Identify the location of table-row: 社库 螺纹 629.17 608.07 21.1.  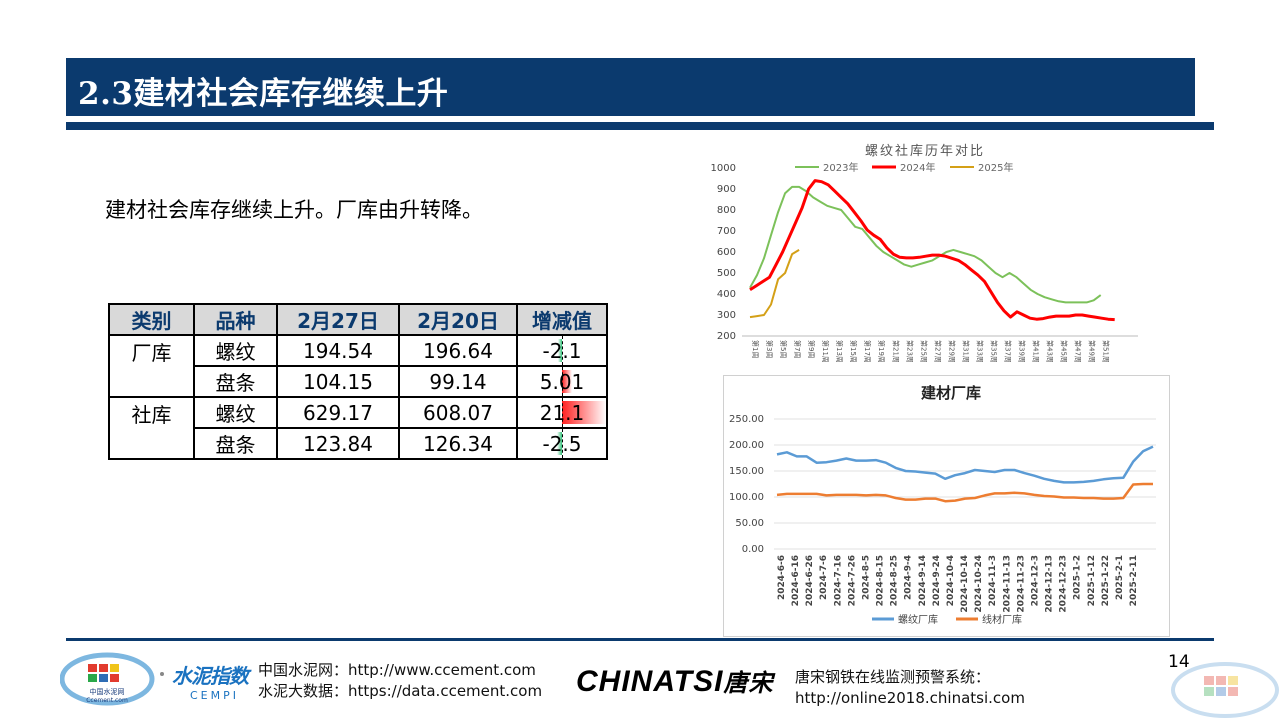
(358, 412).